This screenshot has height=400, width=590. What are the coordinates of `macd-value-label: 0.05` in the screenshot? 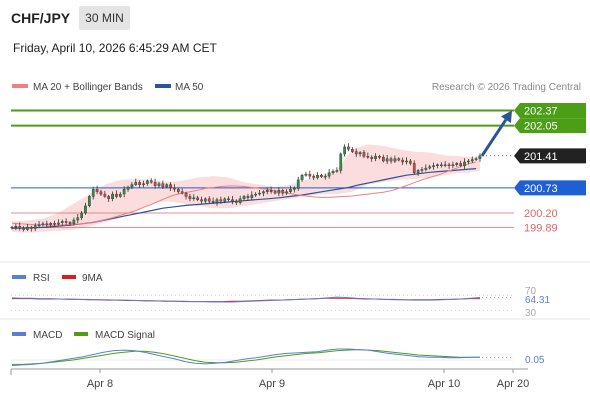 It's located at (535, 360).